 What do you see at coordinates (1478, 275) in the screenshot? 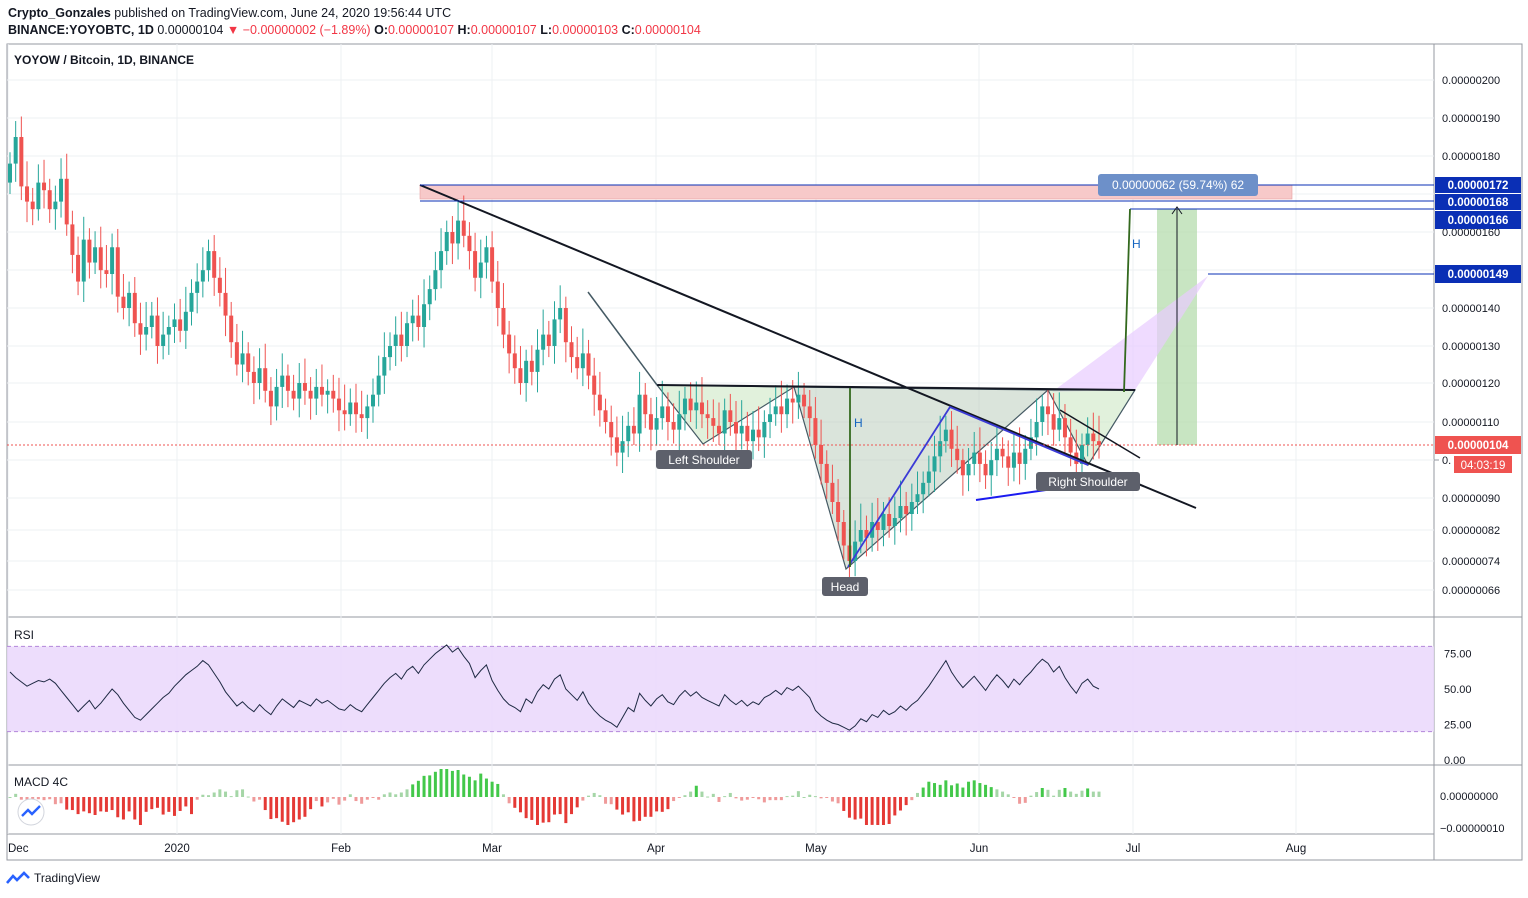
I see `svg-text: 0.00000149` at bounding box center [1478, 275].